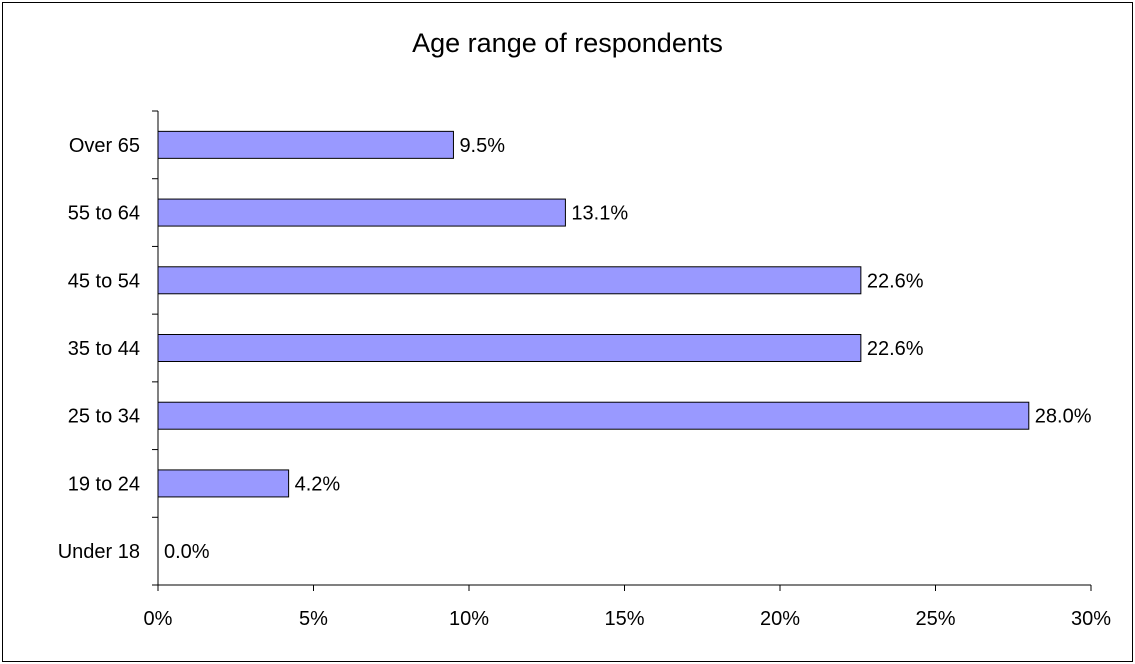 The image size is (1135, 664). Describe the element at coordinates (624, 619) in the screenshot. I see `x-tick-label: 15%` at that location.